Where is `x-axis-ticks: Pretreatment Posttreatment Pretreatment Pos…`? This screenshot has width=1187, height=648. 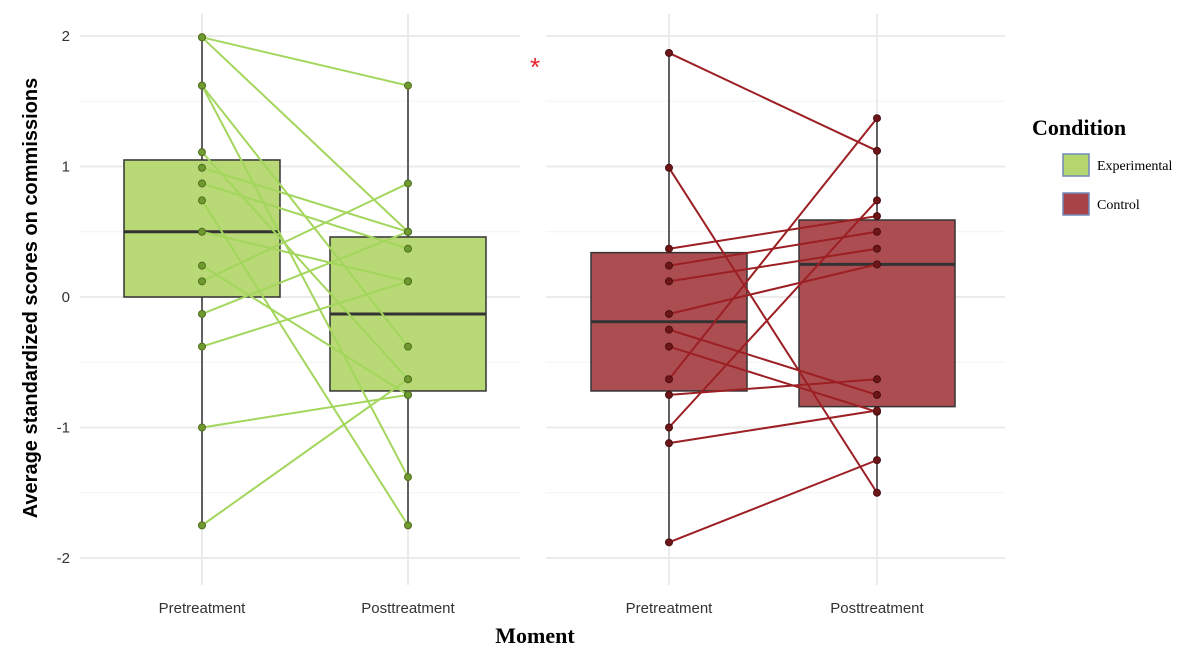
x-axis-ticks: Pretreatment Posttreatment Pretreatment Pos… is located at coordinates (542, 608).